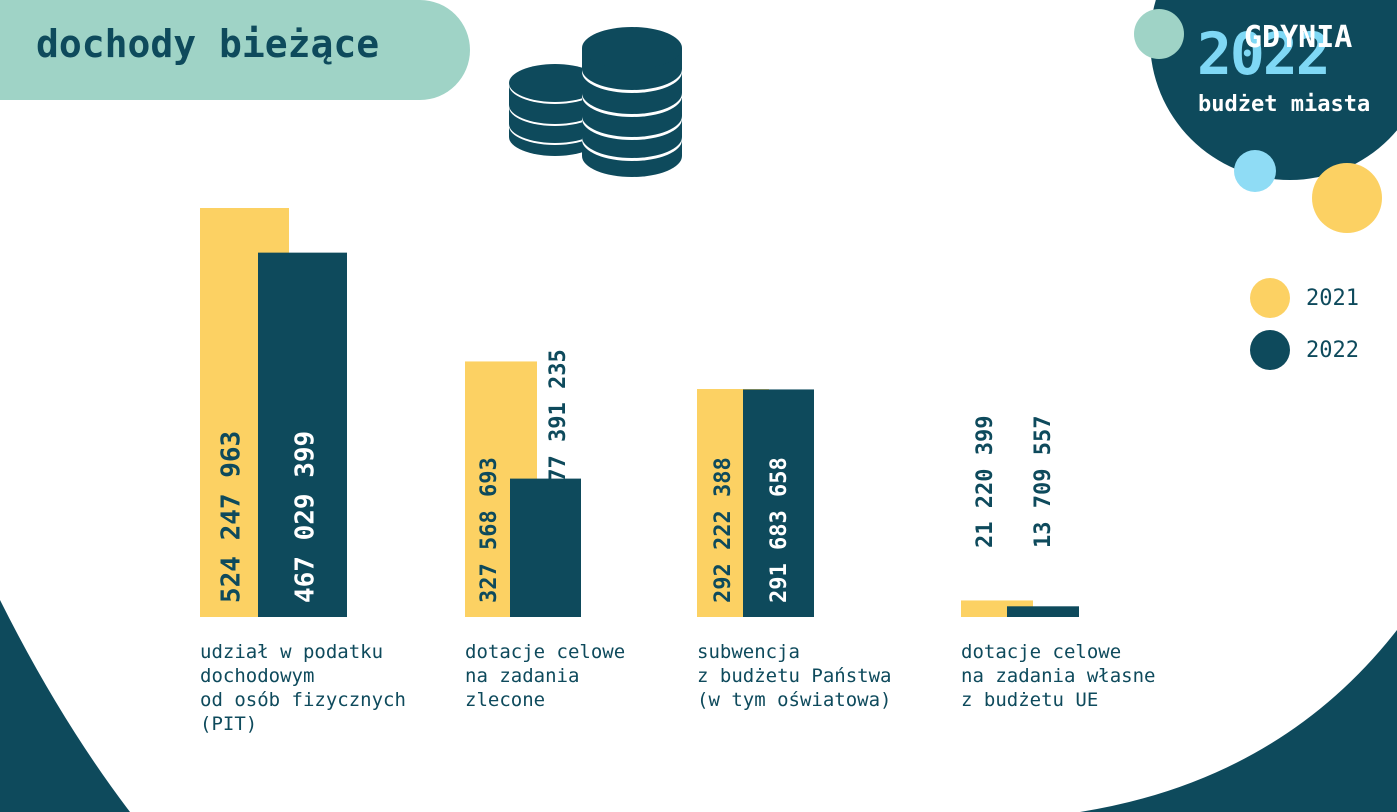 This screenshot has width=1397, height=812. Describe the element at coordinates (208, 44) in the screenshot. I see `page-title: dochody bieżące` at that location.